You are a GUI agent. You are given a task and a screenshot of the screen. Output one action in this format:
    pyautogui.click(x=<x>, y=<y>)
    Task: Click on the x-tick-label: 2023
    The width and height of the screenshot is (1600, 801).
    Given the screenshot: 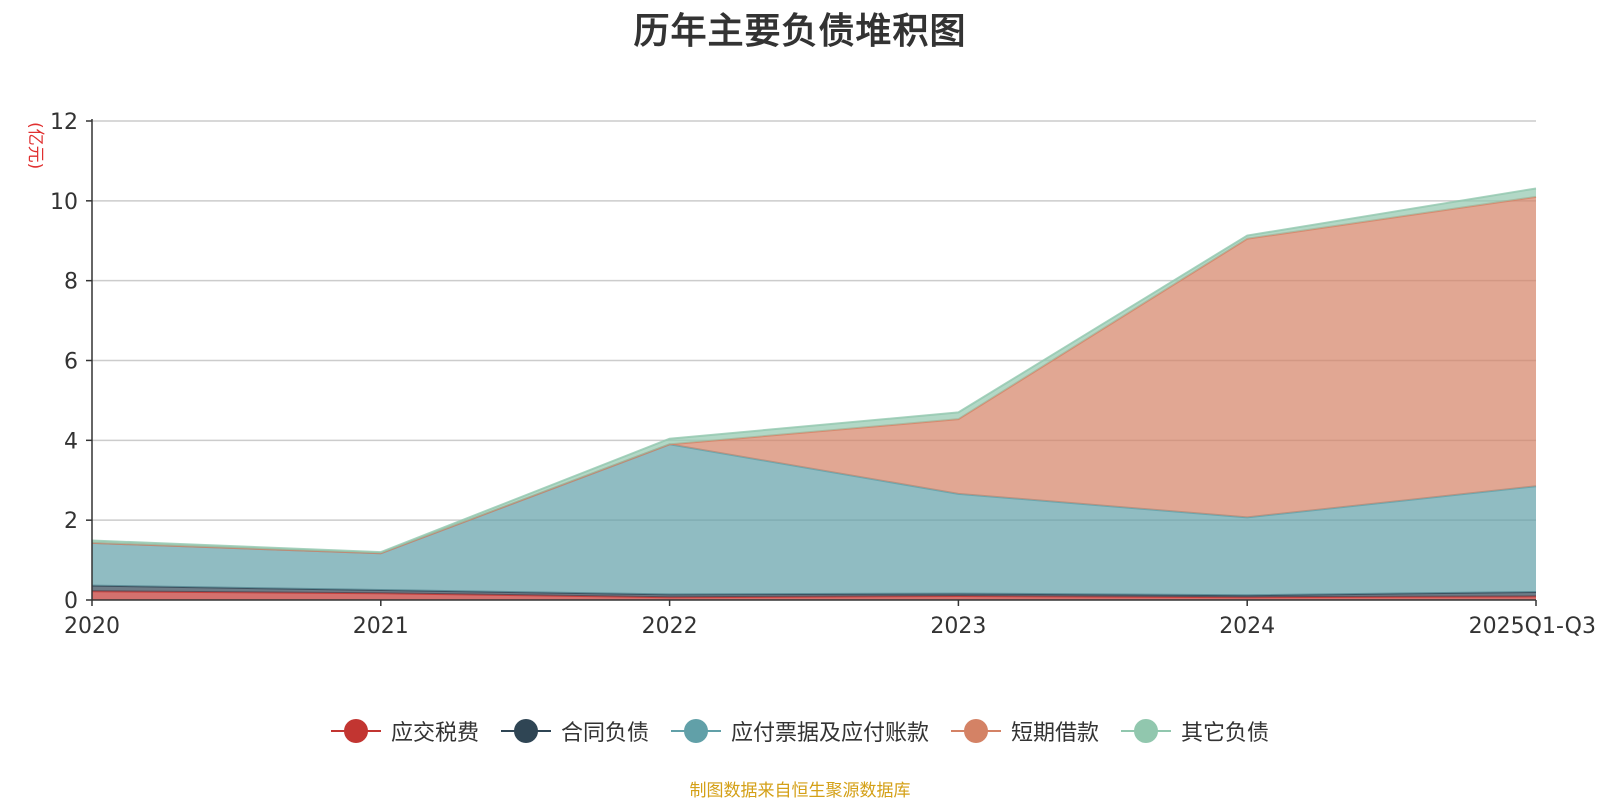 What is the action you would take?
    pyautogui.click(x=958, y=626)
    